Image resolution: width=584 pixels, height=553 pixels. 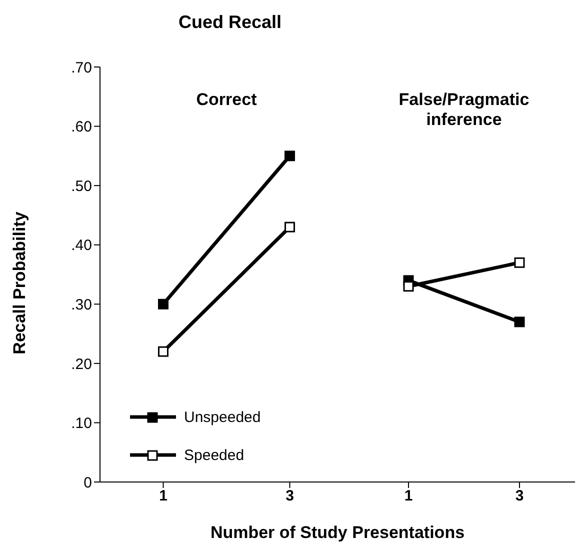 I want to click on y-tick-label: .30, so click(x=81, y=305).